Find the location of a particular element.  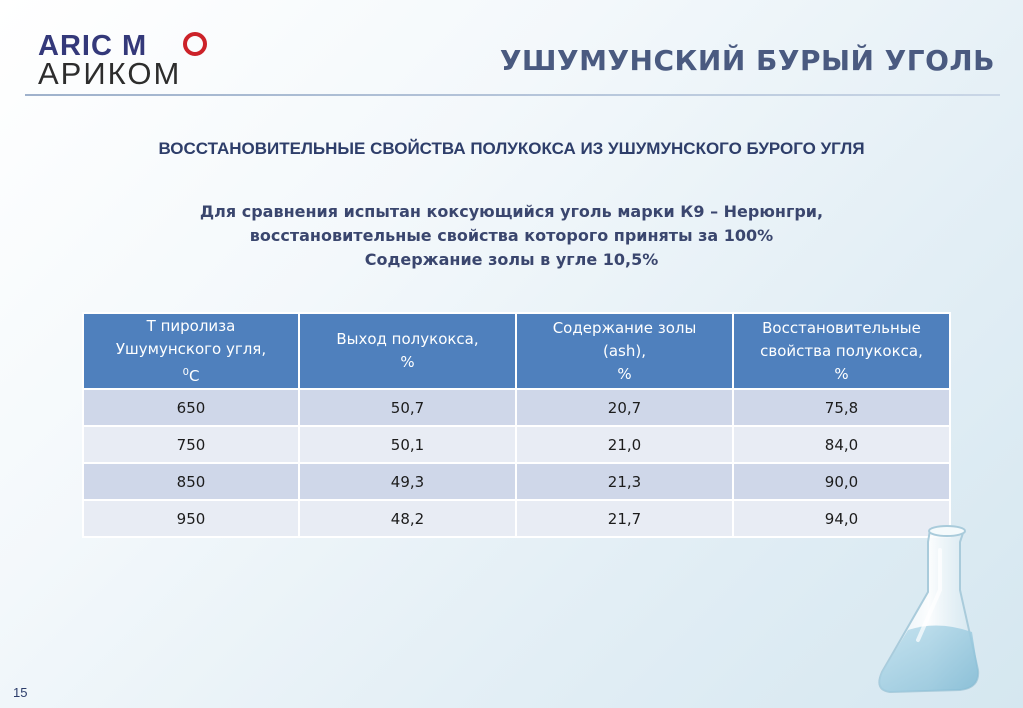

note-line-3: Содержание золы в угле 10,5% is located at coordinates (511, 259).